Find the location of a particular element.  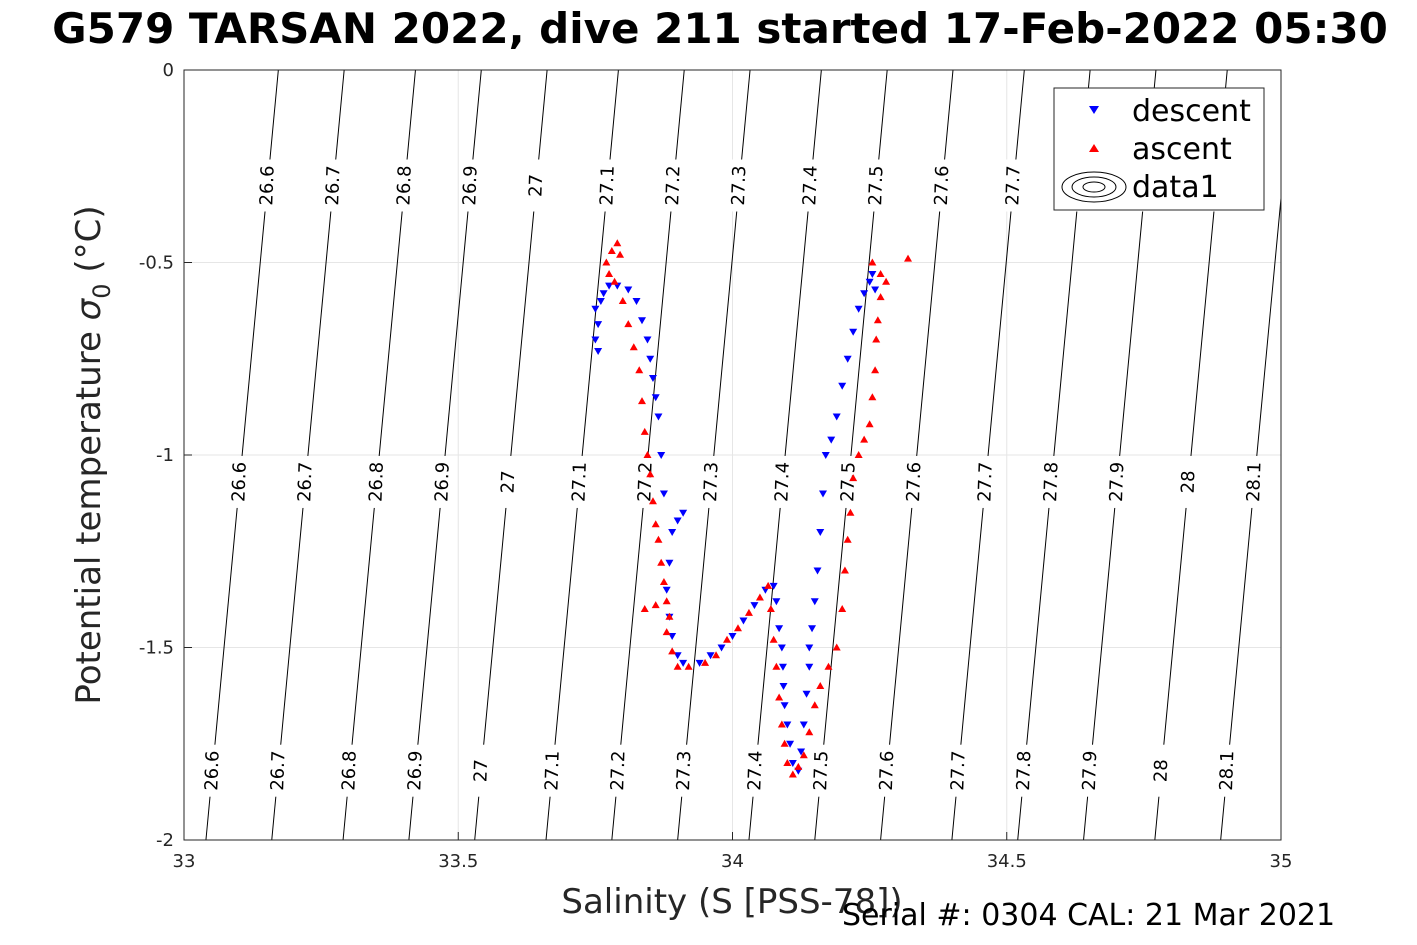

contour-label-26.6: 26.6 is located at coordinates (239, 482).